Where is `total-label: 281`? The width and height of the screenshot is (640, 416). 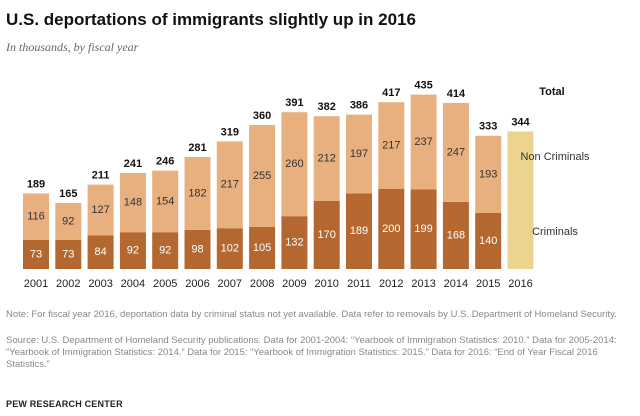
total-label: 281 is located at coordinates (197, 148).